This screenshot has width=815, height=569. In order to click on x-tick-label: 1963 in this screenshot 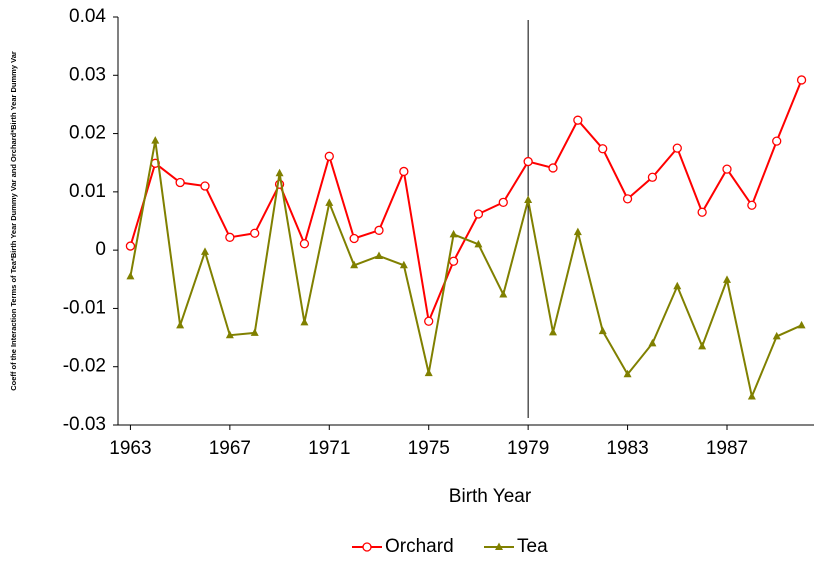, I will do `click(130, 448)`.